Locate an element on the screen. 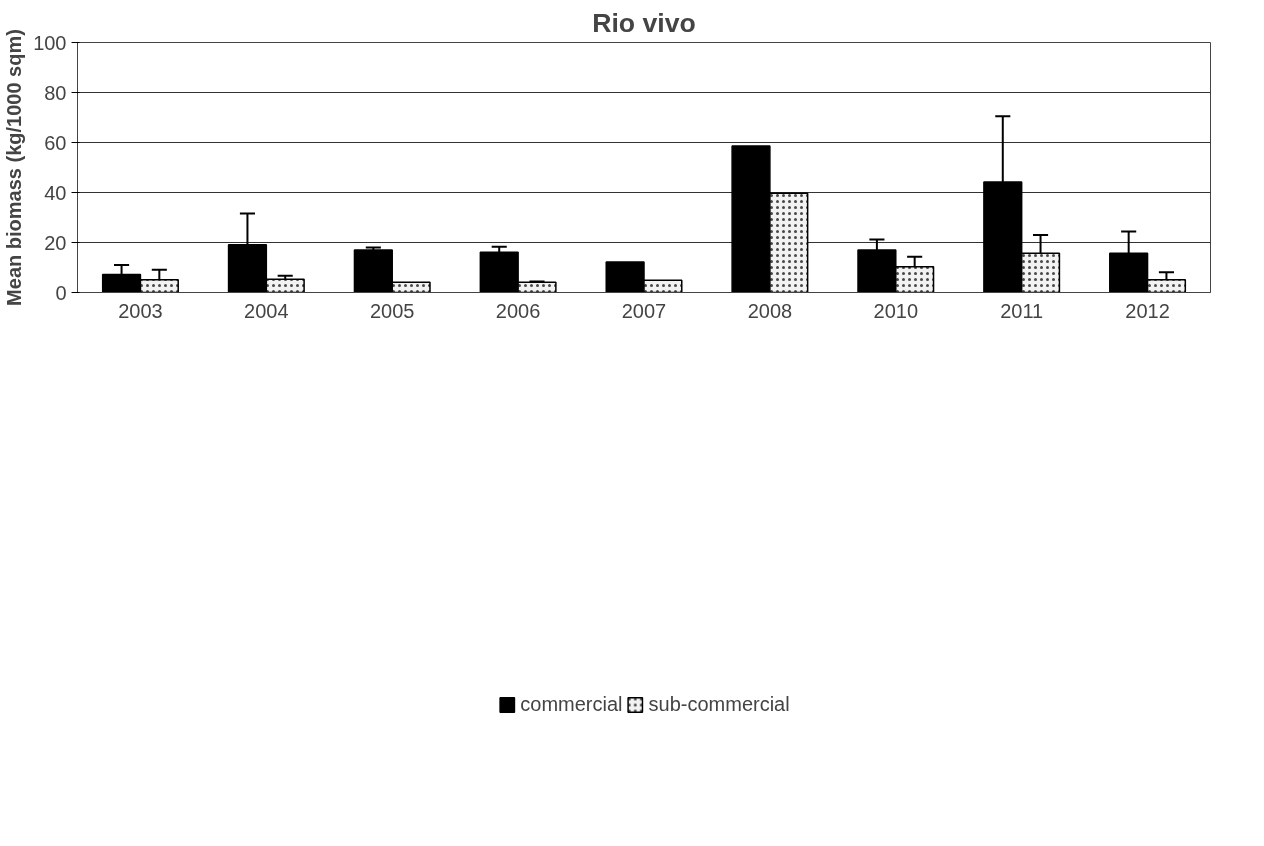  x-tick-label: 2005 is located at coordinates (392, 310).